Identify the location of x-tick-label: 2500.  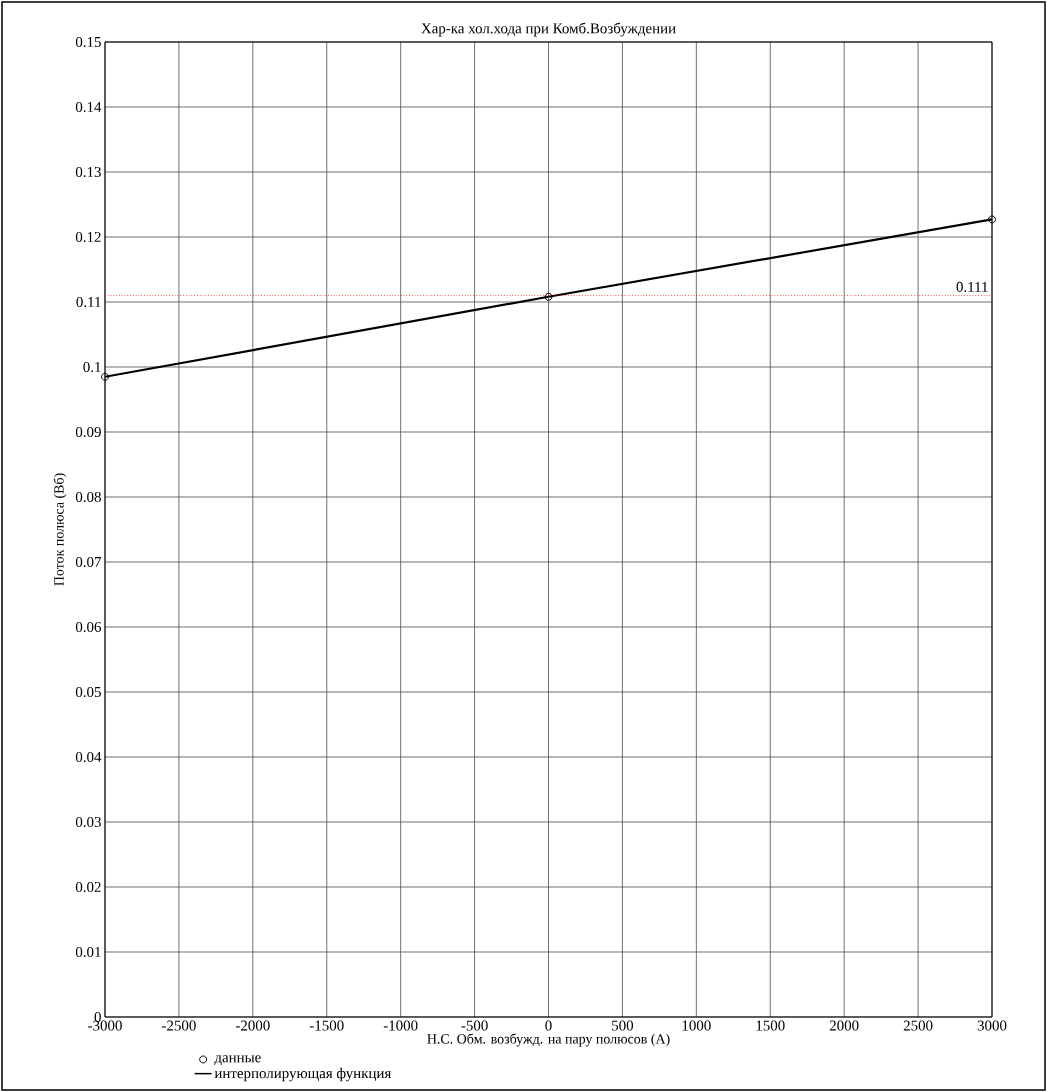
(918, 1025).